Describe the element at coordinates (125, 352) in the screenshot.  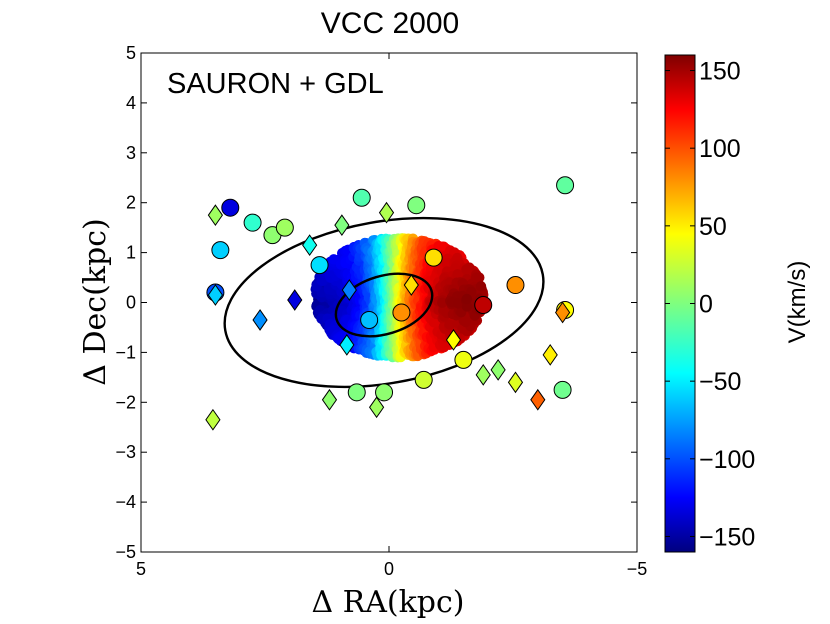
I see `y-tick-label: −1` at that location.